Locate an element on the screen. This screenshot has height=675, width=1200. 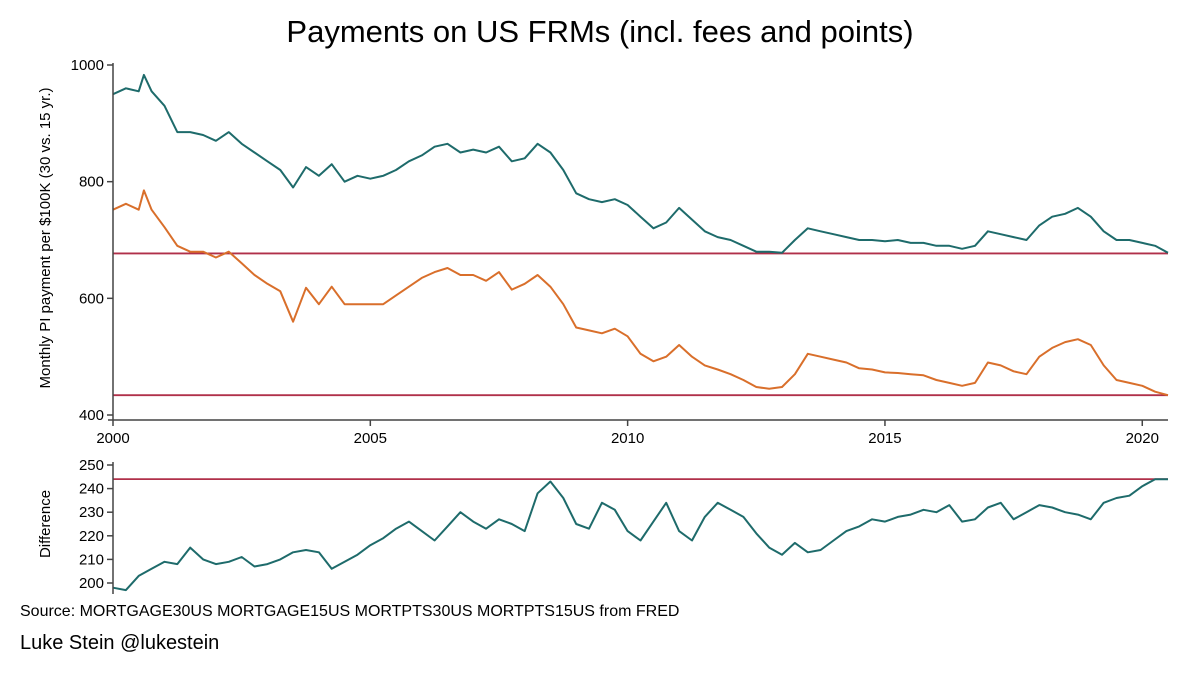
y-tick-label: 230 is located at coordinates (91, 512).